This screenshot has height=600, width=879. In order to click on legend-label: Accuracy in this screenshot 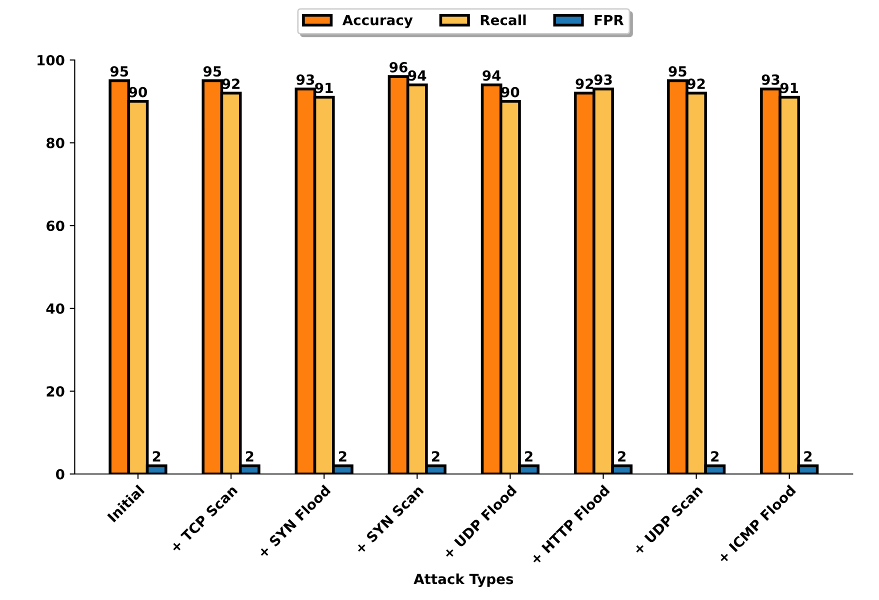, I will do `click(377, 21)`.